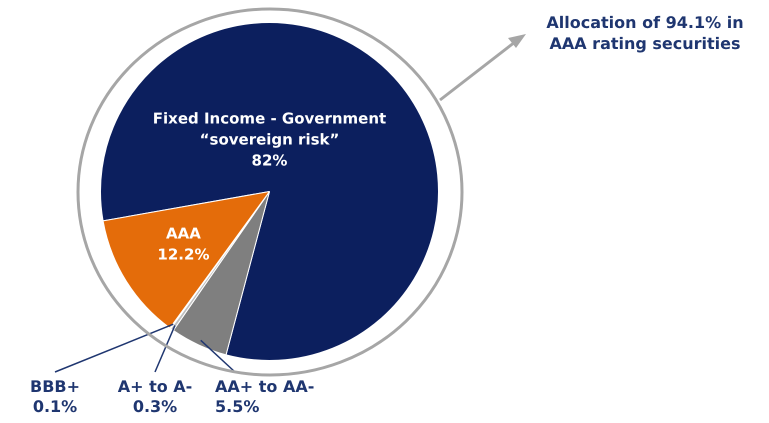 The height and width of the screenshot is (423, 769). Describe the element at coordinates (264, 386) in the screenshot. I see `slice-label: AA+ to AA-` at that location.